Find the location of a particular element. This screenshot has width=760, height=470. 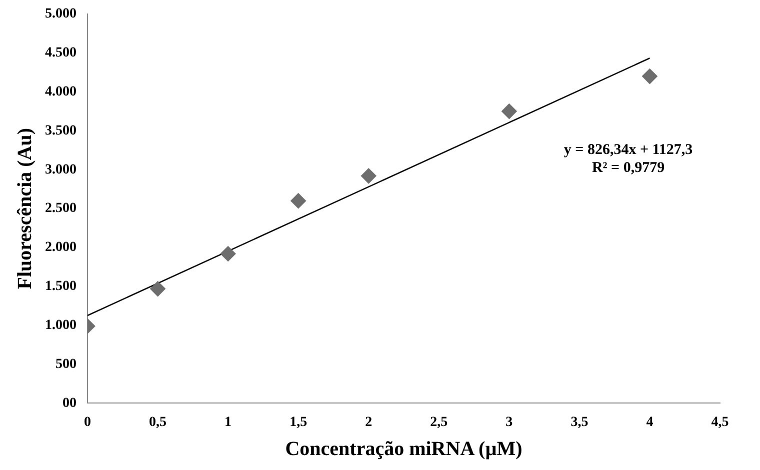

y-tick-label: 1.500 is located at coordinates (60, 286).